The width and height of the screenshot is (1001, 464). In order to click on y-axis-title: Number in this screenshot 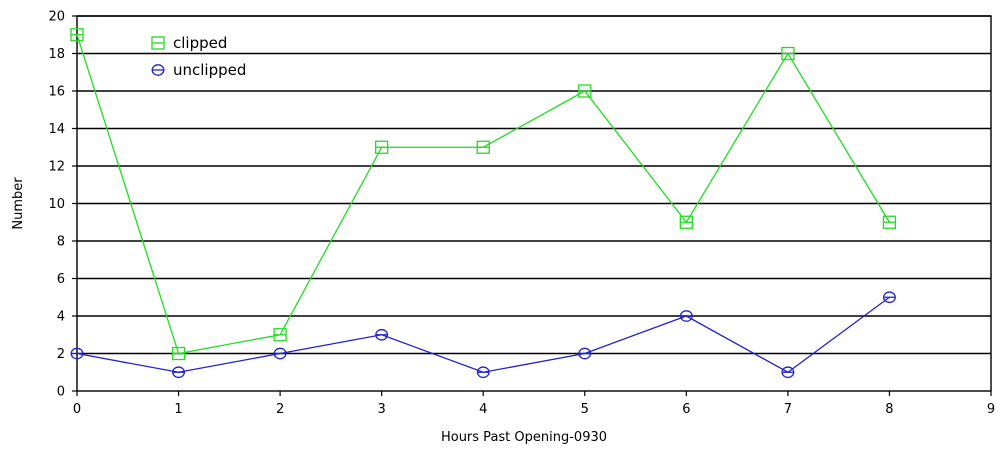, I will do `click(18, 203)`.